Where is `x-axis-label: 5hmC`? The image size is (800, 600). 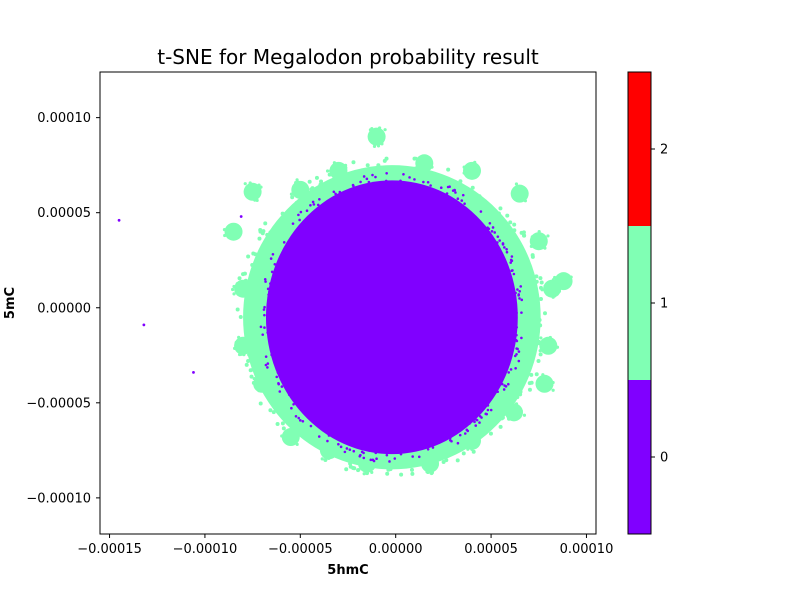 x-axis-label: 5hmC is located at coordinates (347, 570).